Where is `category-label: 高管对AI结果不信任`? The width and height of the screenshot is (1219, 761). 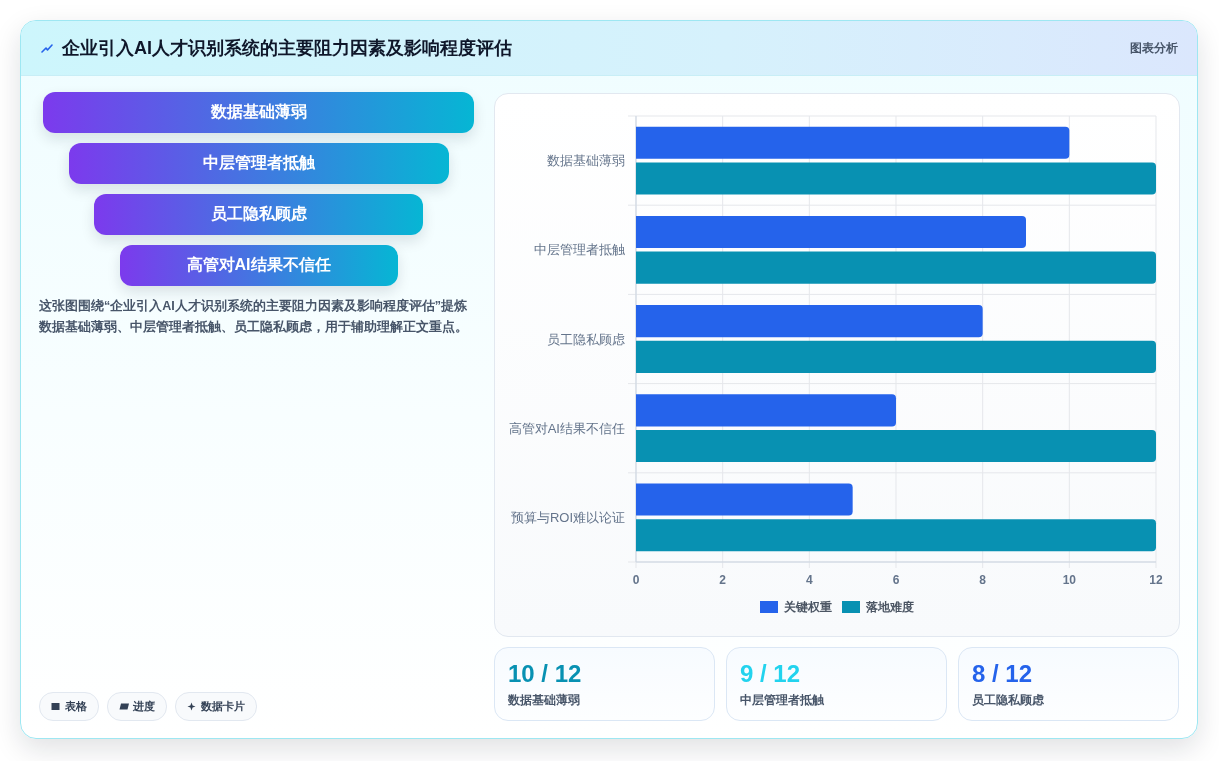
category-label: 高管对AI结果不信任 is located at coordinates (258, 265).